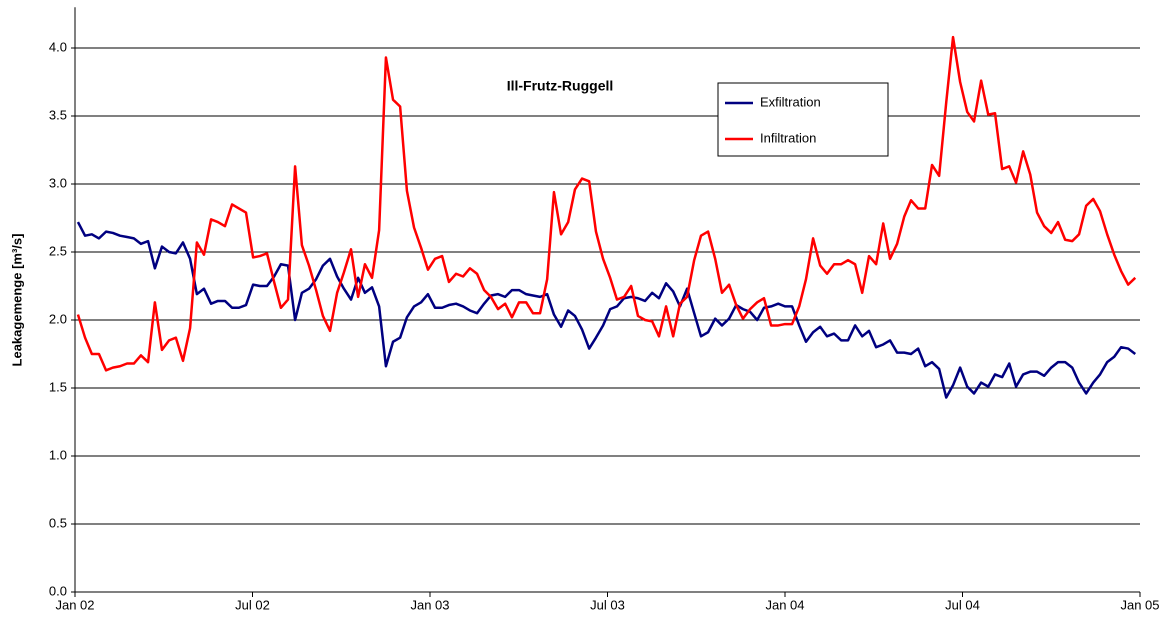  I want to click on y-tick-label: 3.0, so click(58, 182).